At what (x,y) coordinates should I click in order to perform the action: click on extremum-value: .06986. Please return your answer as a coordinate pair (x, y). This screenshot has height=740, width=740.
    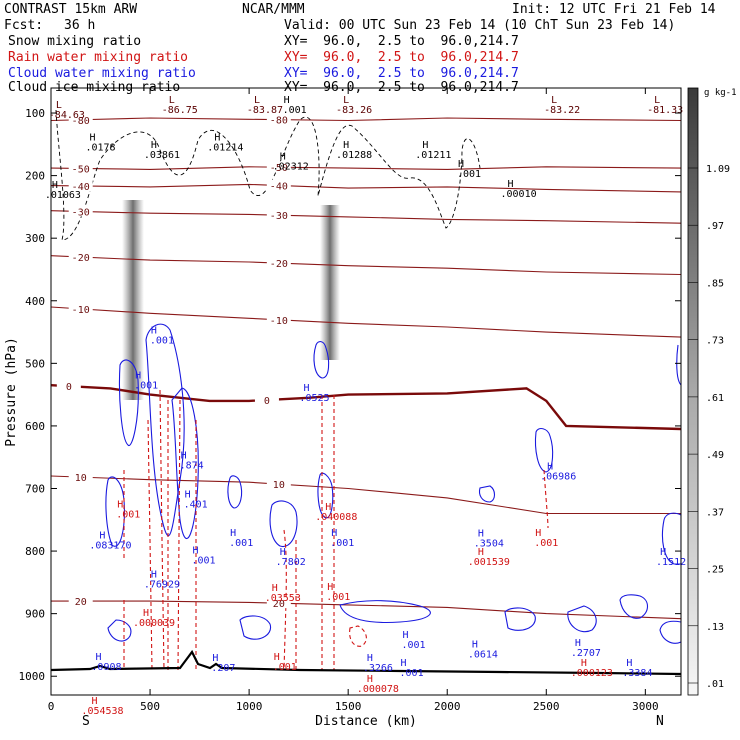
    Looking at the image, I should click on (558, 477).